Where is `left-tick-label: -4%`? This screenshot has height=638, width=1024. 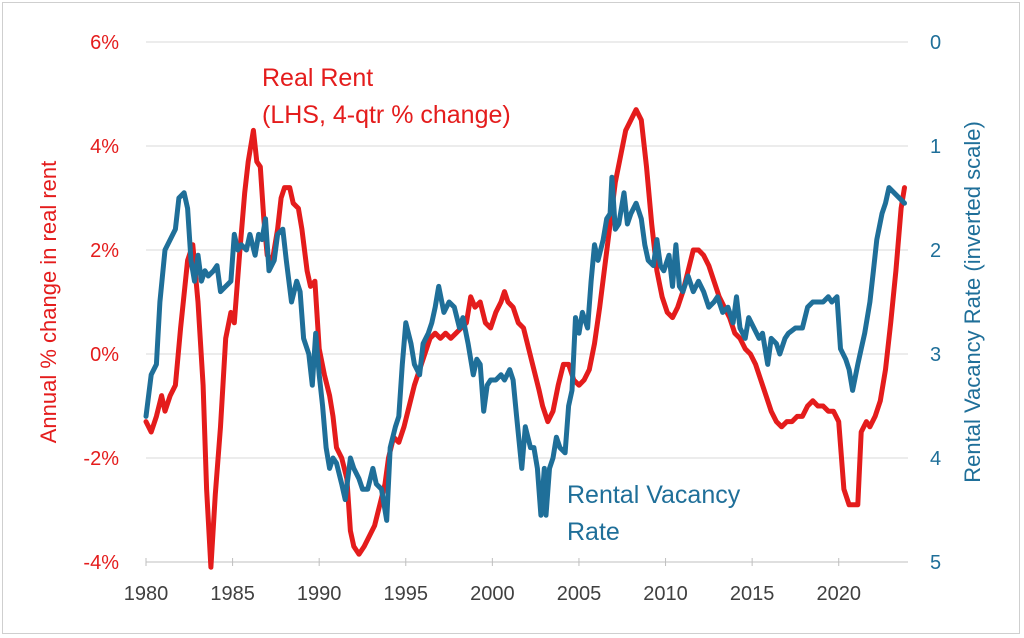
left-tick-label: -4% is located at coordinates (101, 563).